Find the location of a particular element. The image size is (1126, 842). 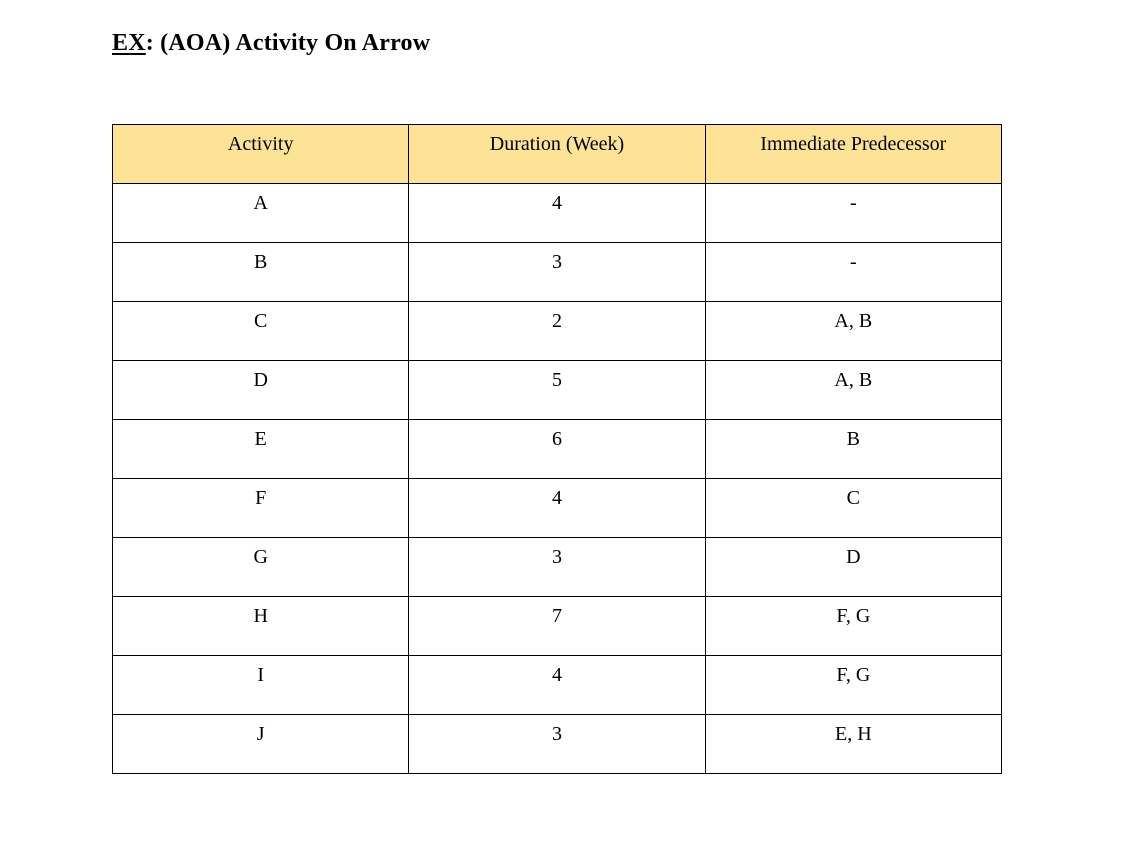

table-row: J 3 E, H is located at coordinates (557, 744).